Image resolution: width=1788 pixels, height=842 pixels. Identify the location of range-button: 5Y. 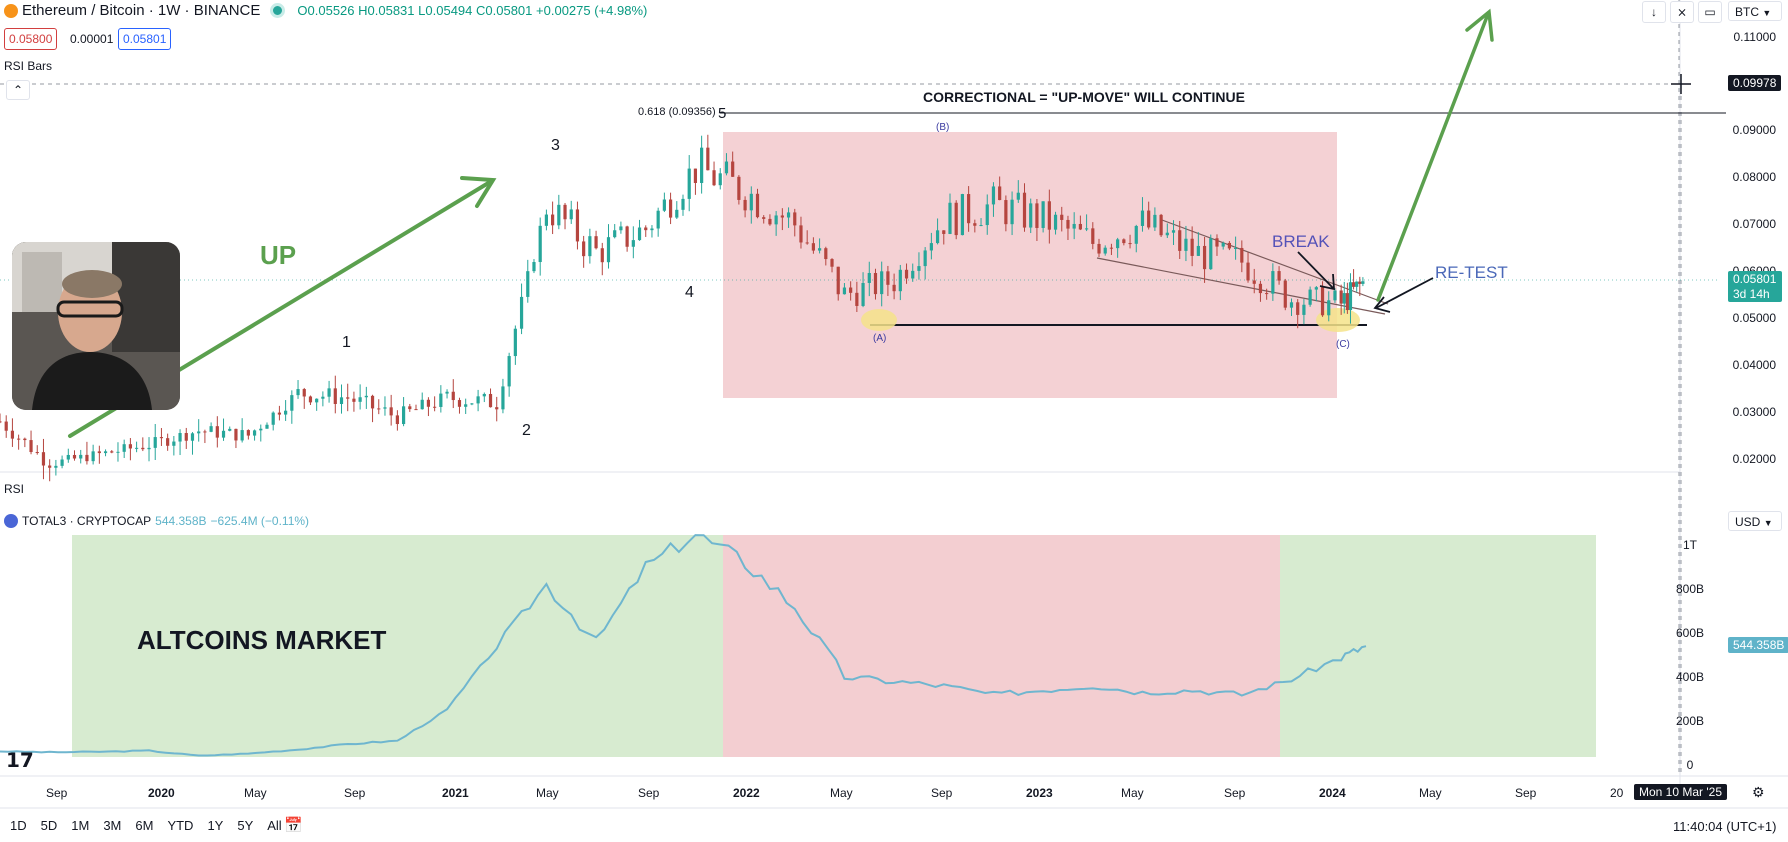
(245, 825).